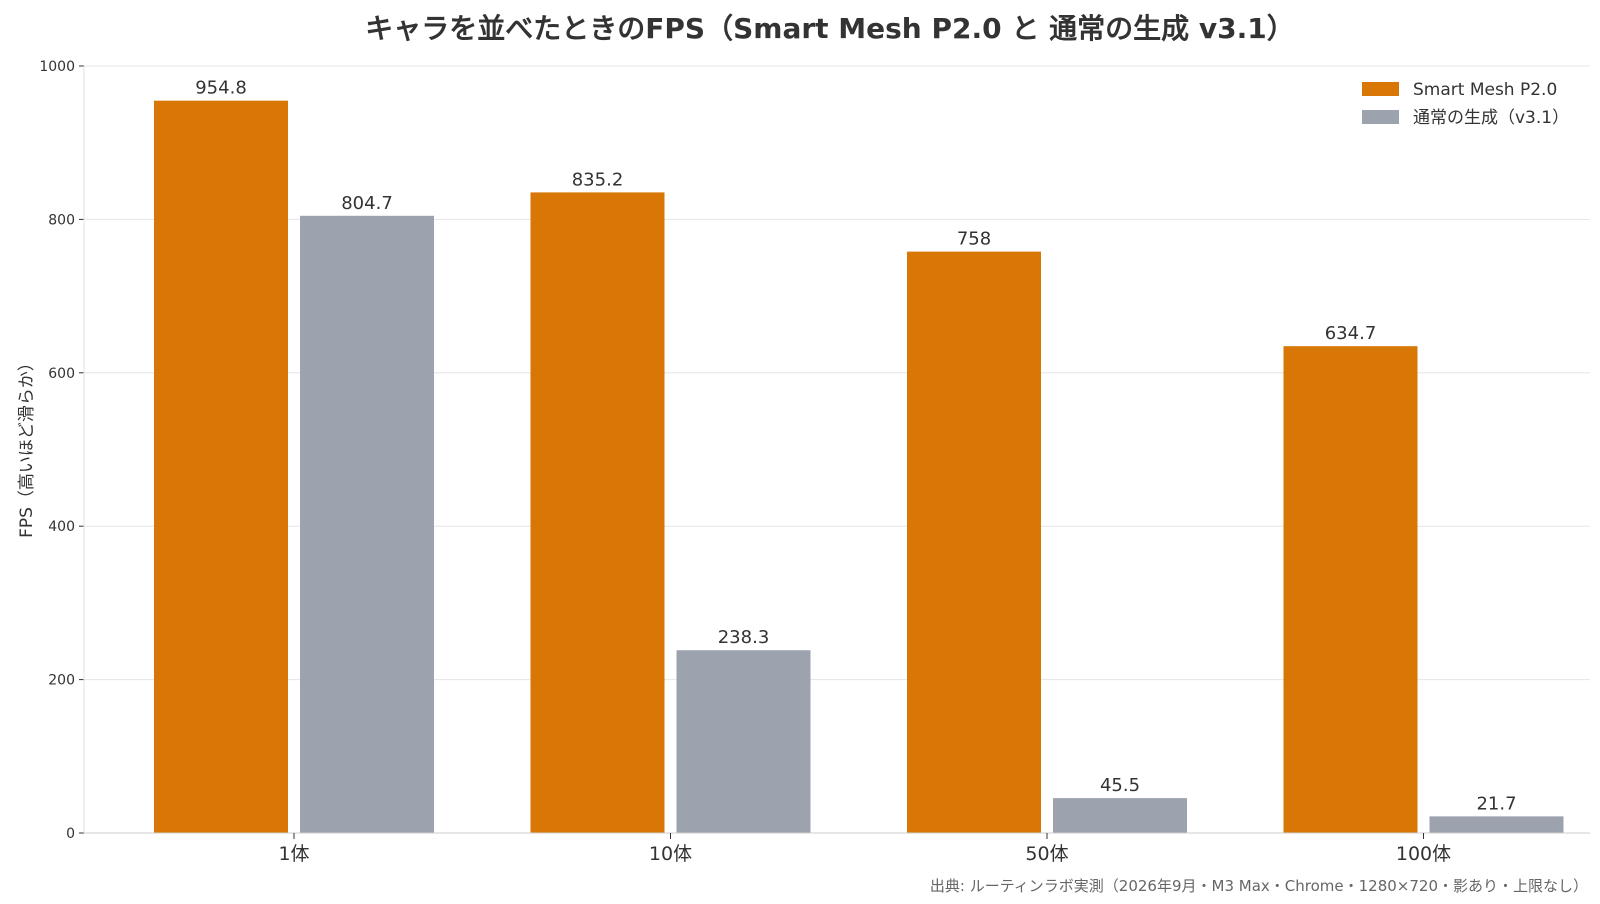 The width and height of the screenshot is (1600, 904). Describe the element at coordinates (598, 179) in the screenshot. I see `data-label: 835.2` at that location.